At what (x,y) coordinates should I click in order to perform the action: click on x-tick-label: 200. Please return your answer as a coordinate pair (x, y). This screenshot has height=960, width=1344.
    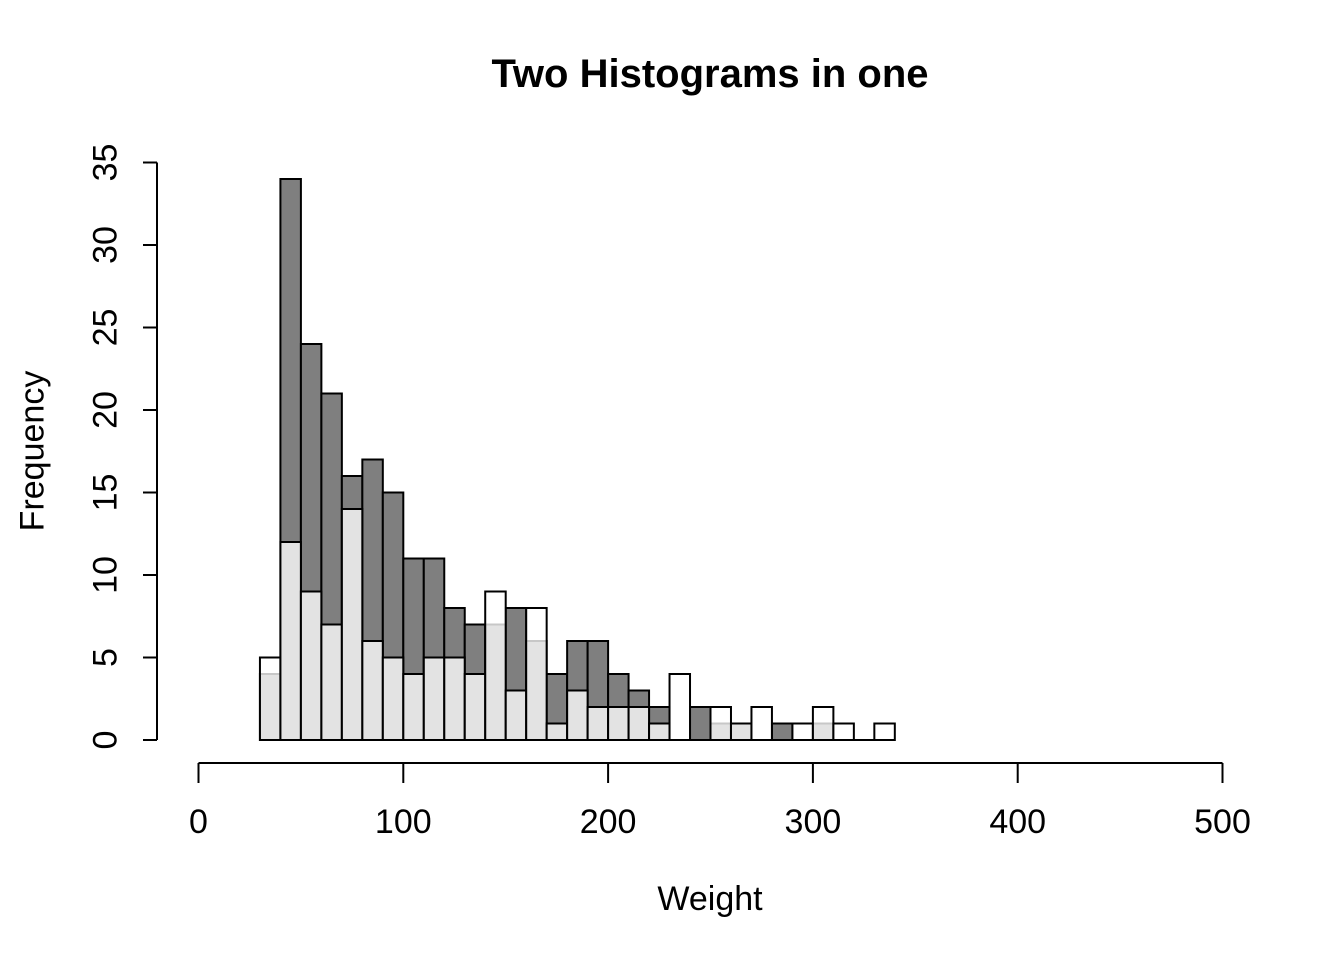
    Looking at the image, I should click on (608, 822).